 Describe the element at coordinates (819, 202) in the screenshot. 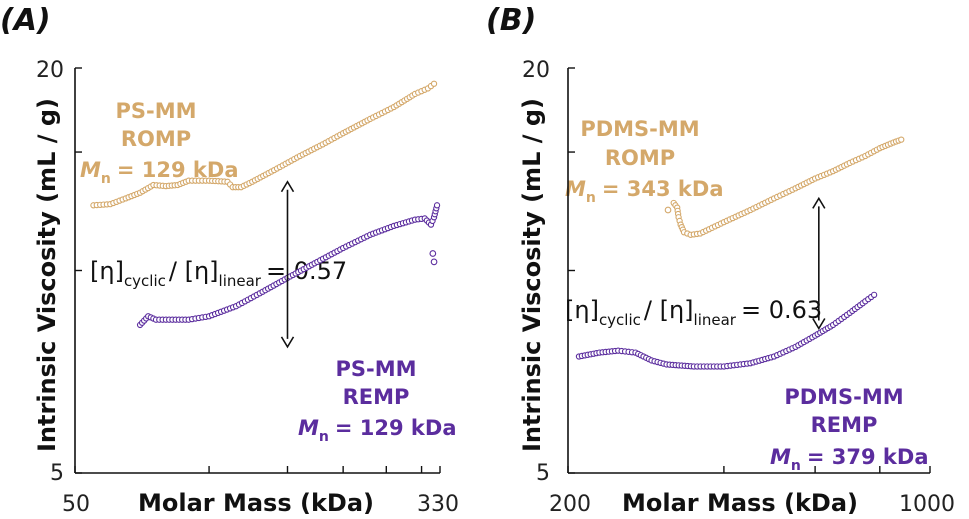

I see `panel-b-ratio-arrow-head-top` at that location.